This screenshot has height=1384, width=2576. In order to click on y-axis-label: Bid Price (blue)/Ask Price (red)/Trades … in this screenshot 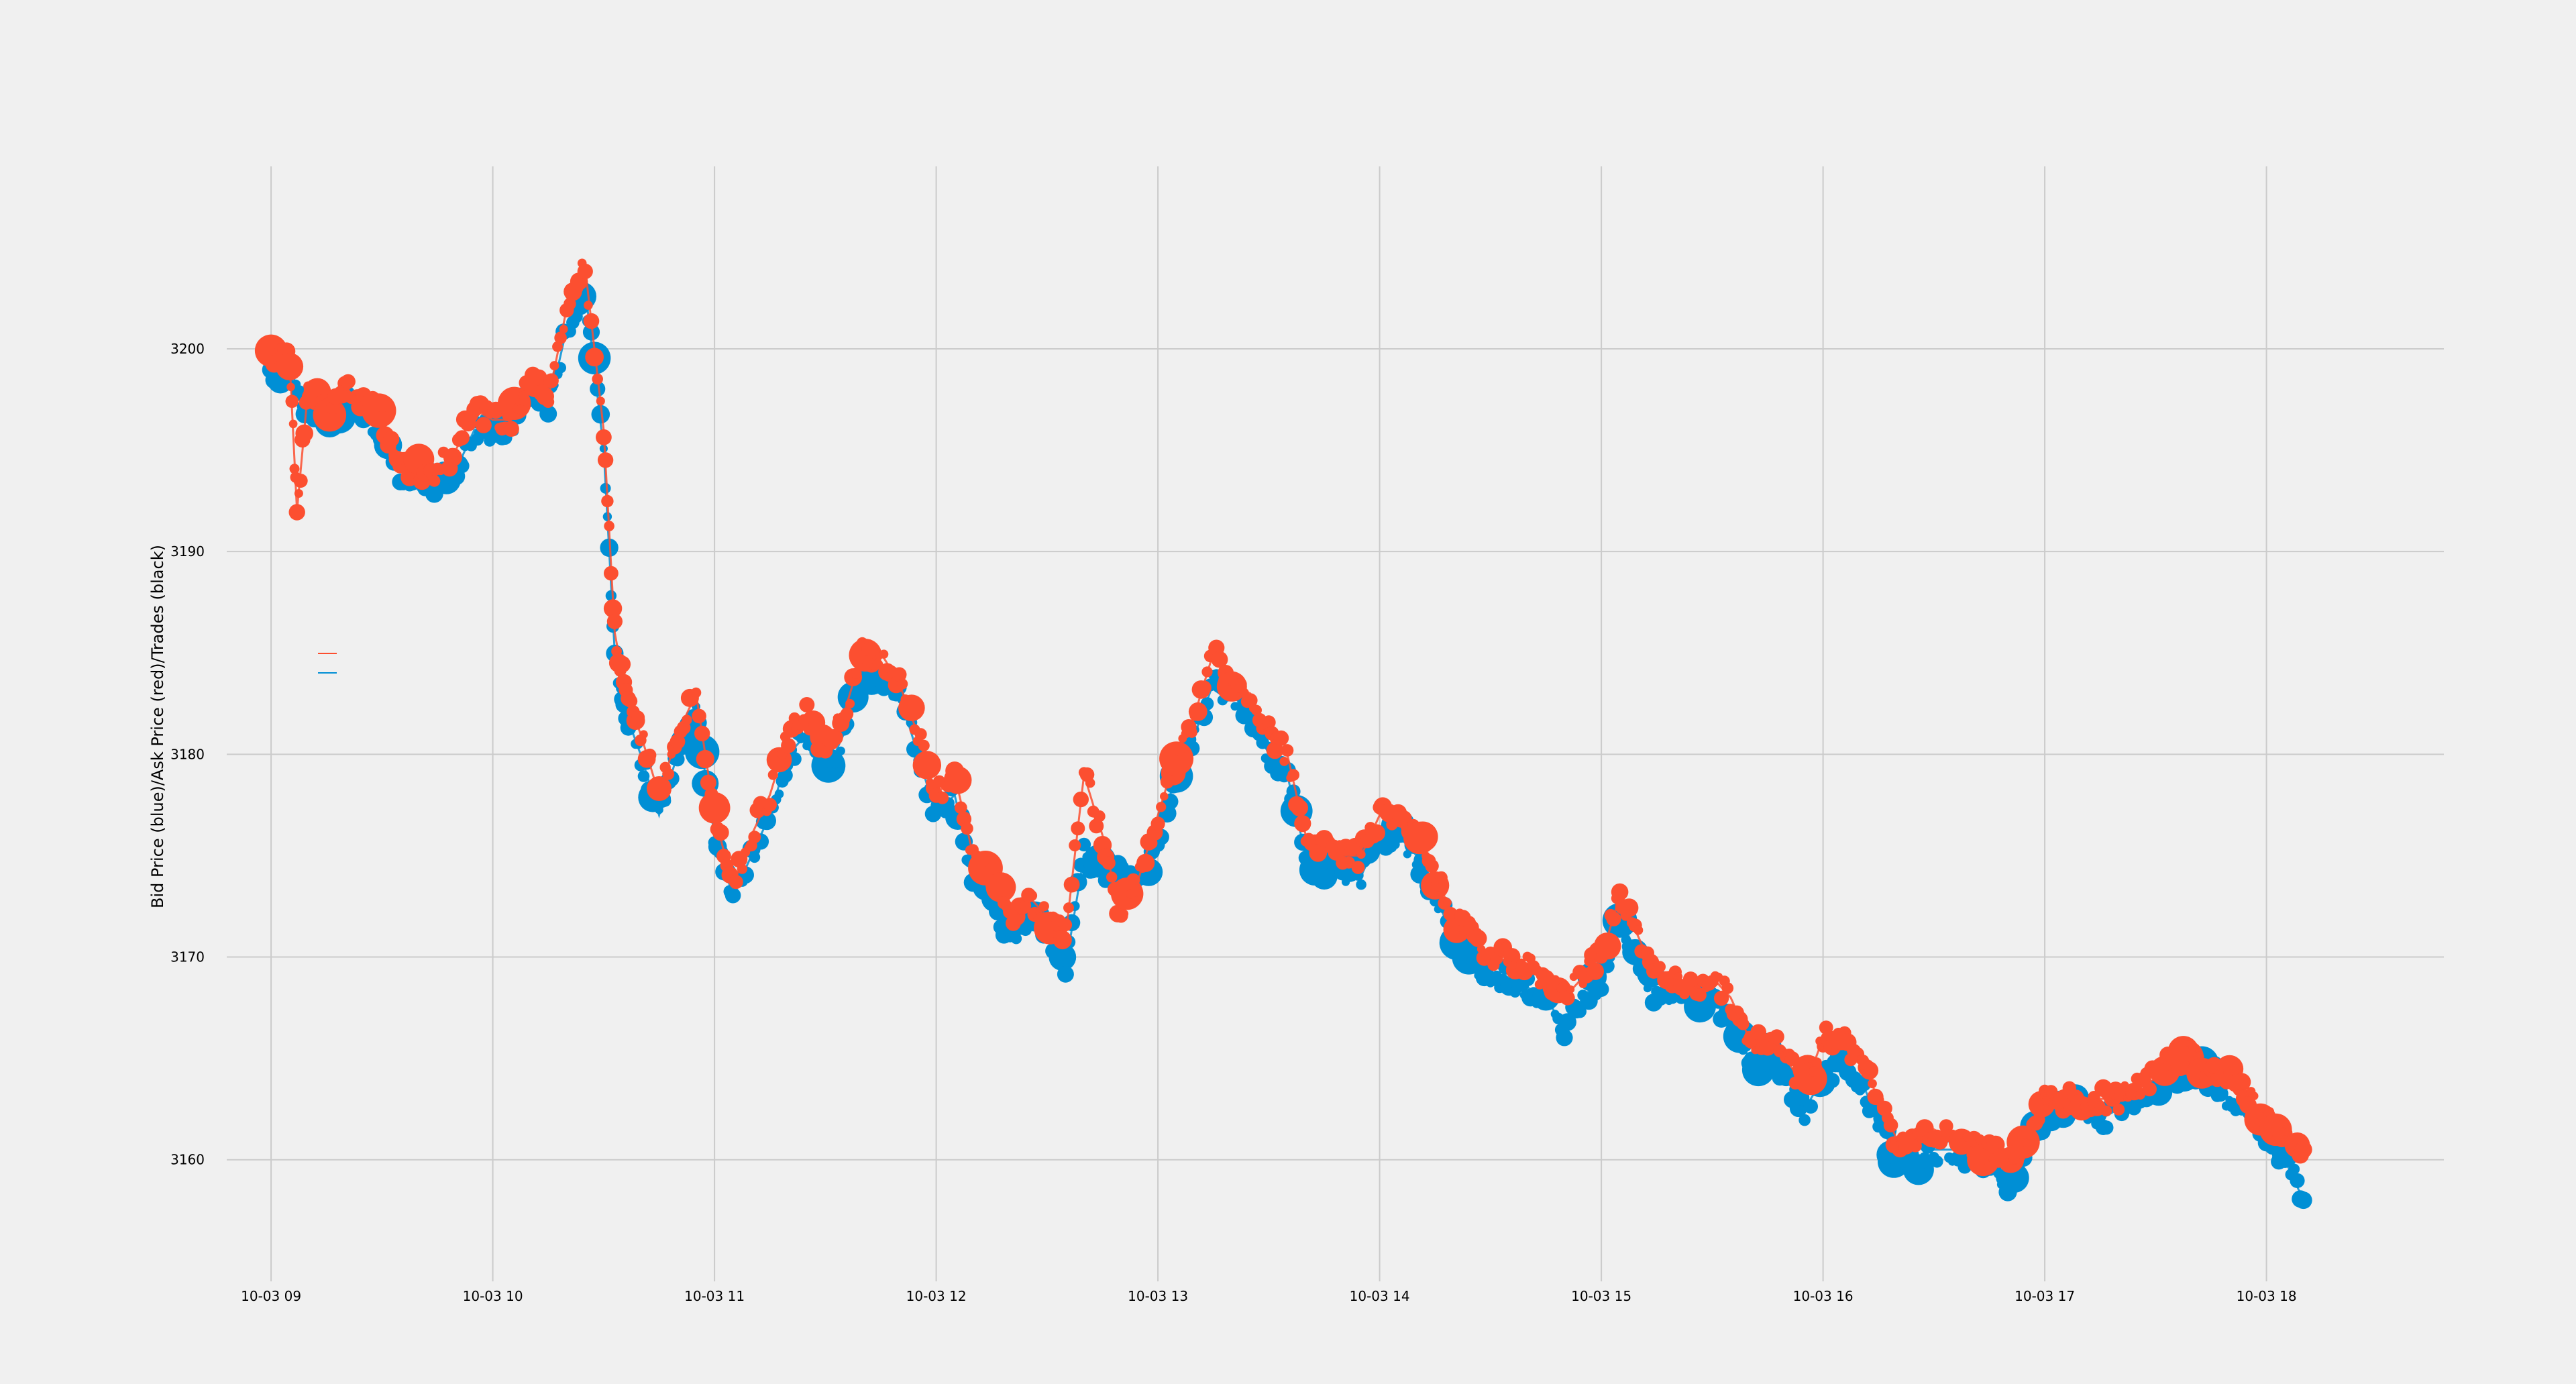, I will do `click(157, 726)`.